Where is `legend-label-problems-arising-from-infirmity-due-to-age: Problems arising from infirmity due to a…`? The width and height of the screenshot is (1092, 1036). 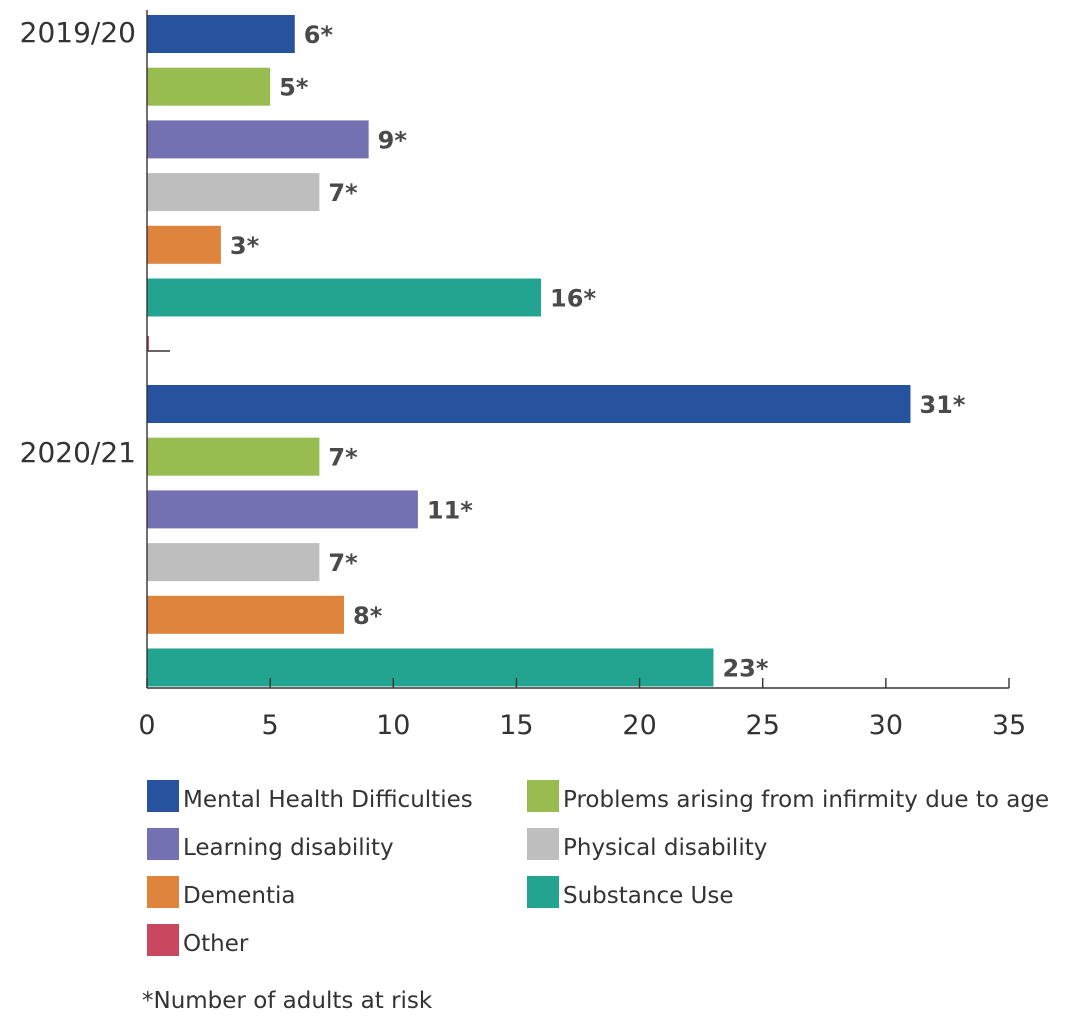 legend-label-problems-arising-from-infirmity-due-to-age: Problems arising from infirmity due to a… is located at coordinates (806, 800).